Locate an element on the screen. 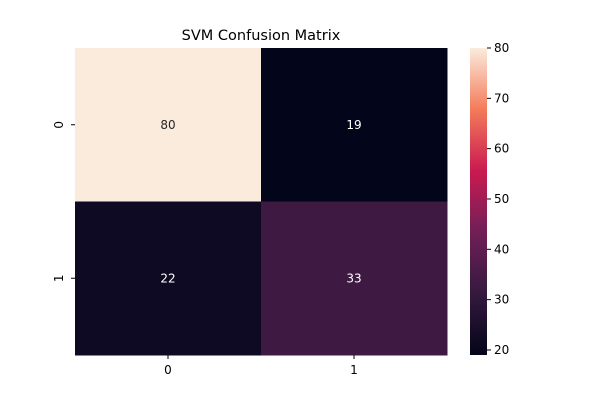  cell-value-label: 19 is located at coordinates (353, 125).